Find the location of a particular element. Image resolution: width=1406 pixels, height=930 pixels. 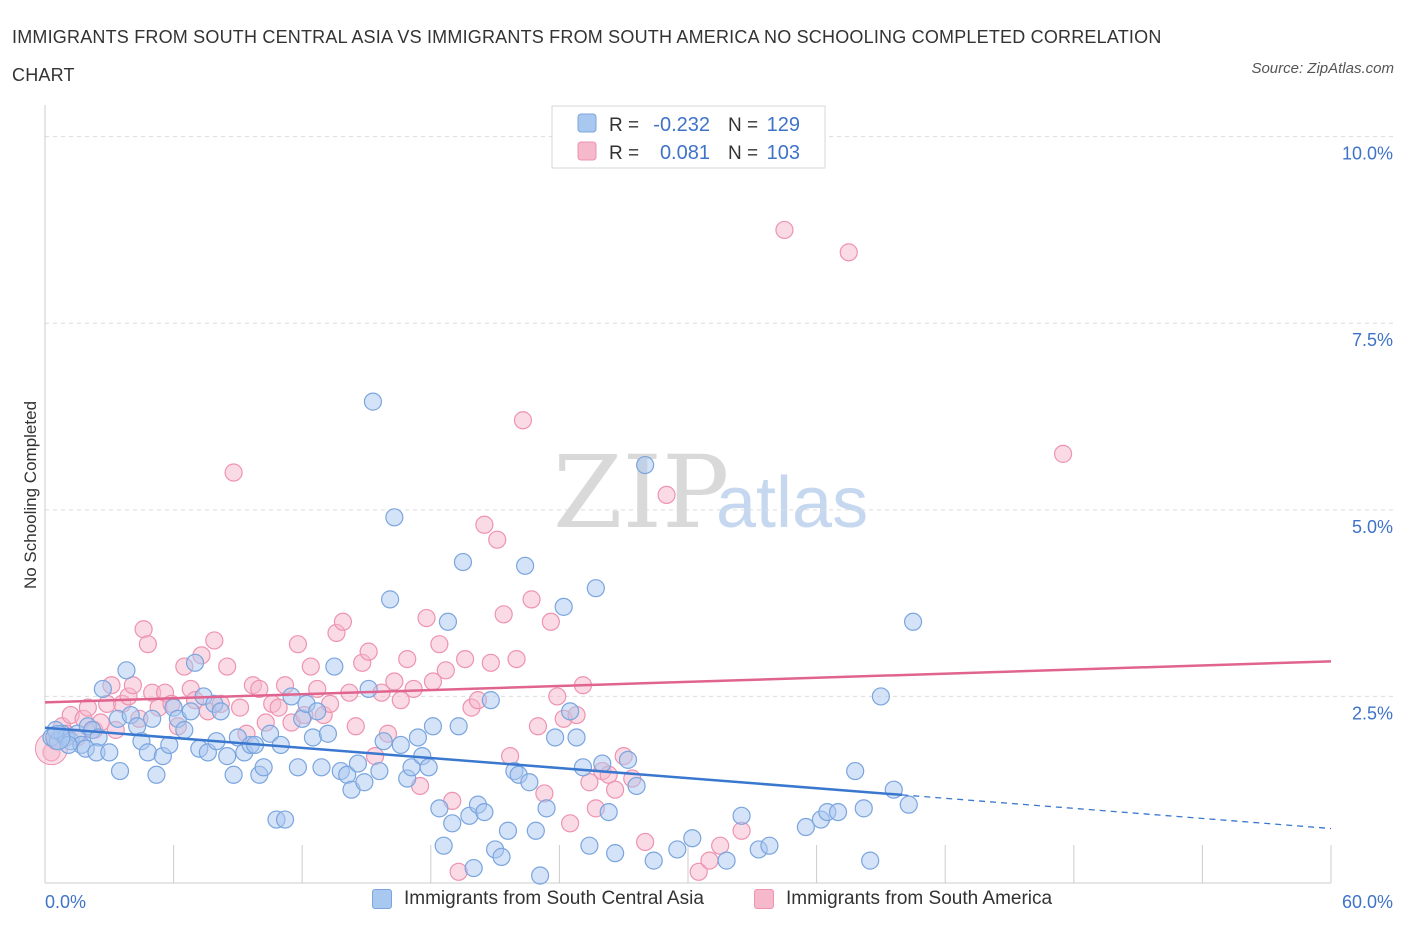

legend-n-value-pink: 103 is located at coordinates (783, 153).